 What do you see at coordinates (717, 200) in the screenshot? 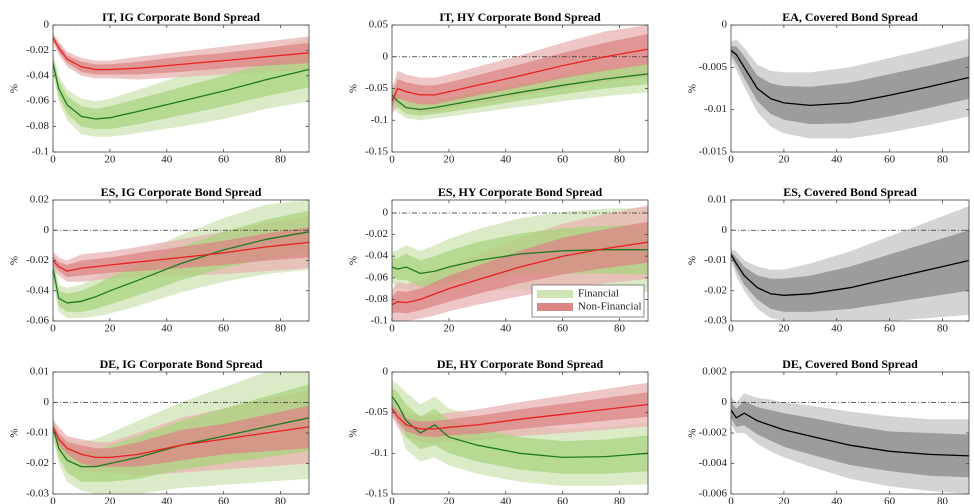
I see `y-tick-label: 0.01` at bounding box center [717, 200].